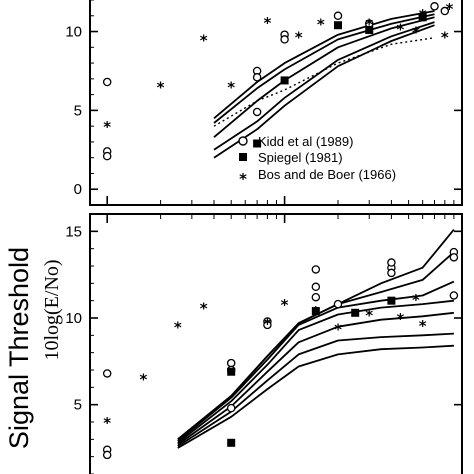 This screenshot has height=474, width=474. Describe the element at coordinates (305, 141) in the screenshot. I see `legend-label-kidd: Kidd et al (1989)` at that location.